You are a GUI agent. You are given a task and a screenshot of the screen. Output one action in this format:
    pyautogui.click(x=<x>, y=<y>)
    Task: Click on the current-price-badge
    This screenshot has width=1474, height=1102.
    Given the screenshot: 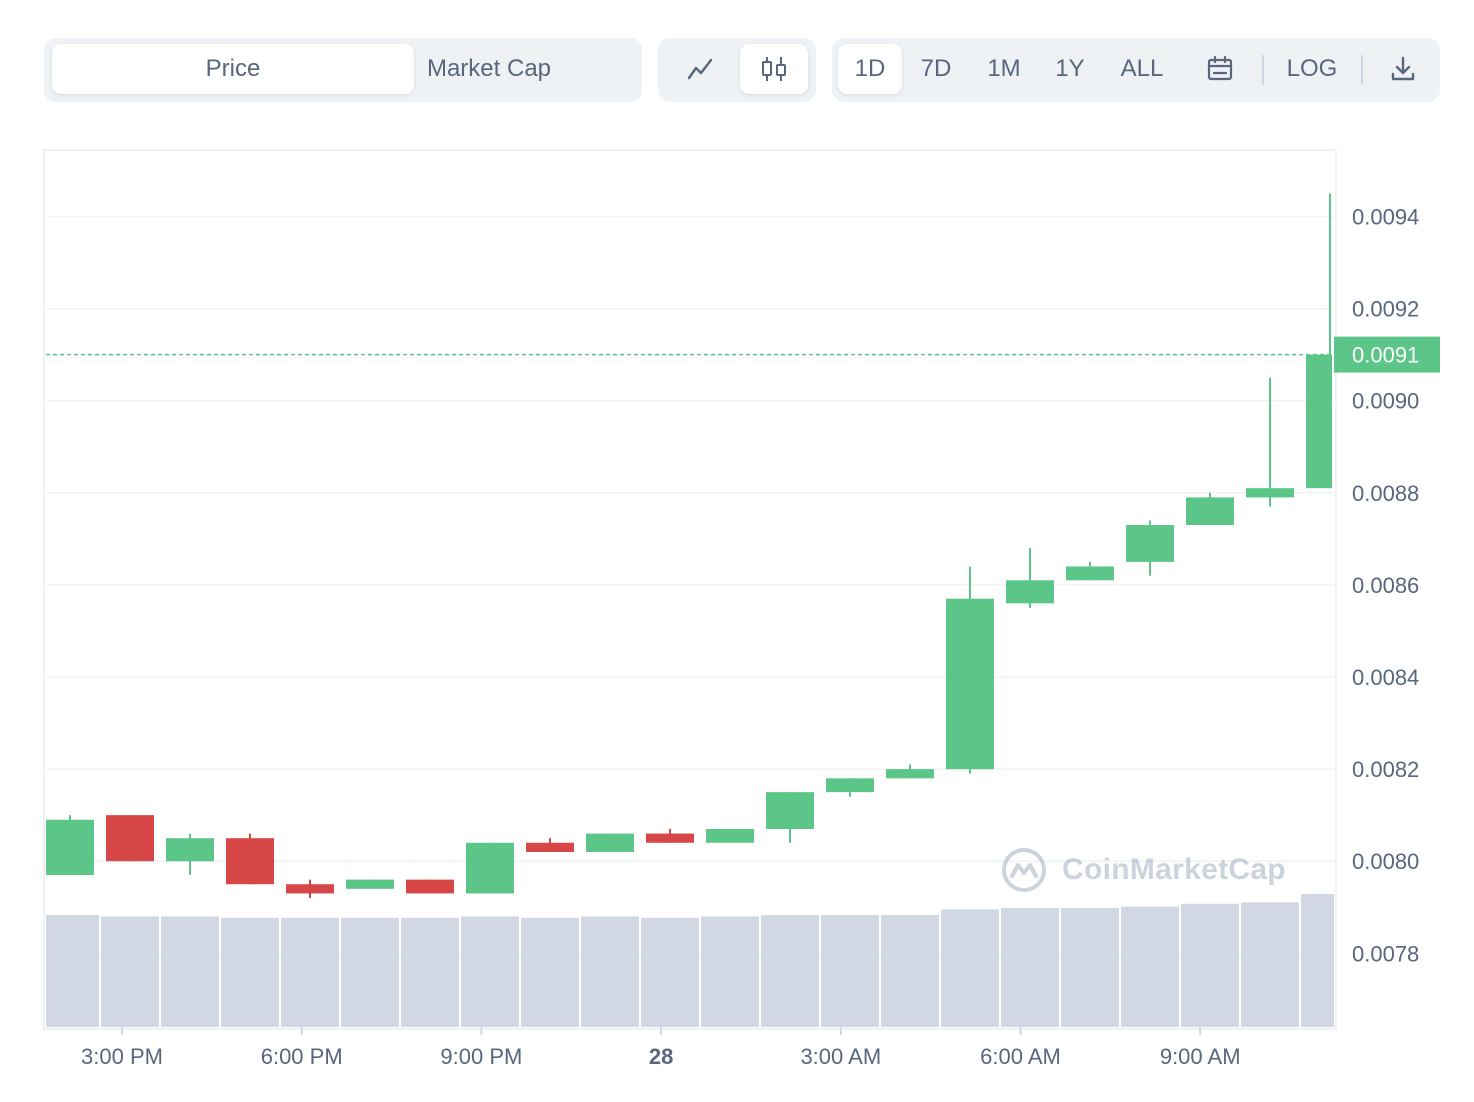 What is the action you would take?
    pyautogui.click(x=1387, y=354)
    